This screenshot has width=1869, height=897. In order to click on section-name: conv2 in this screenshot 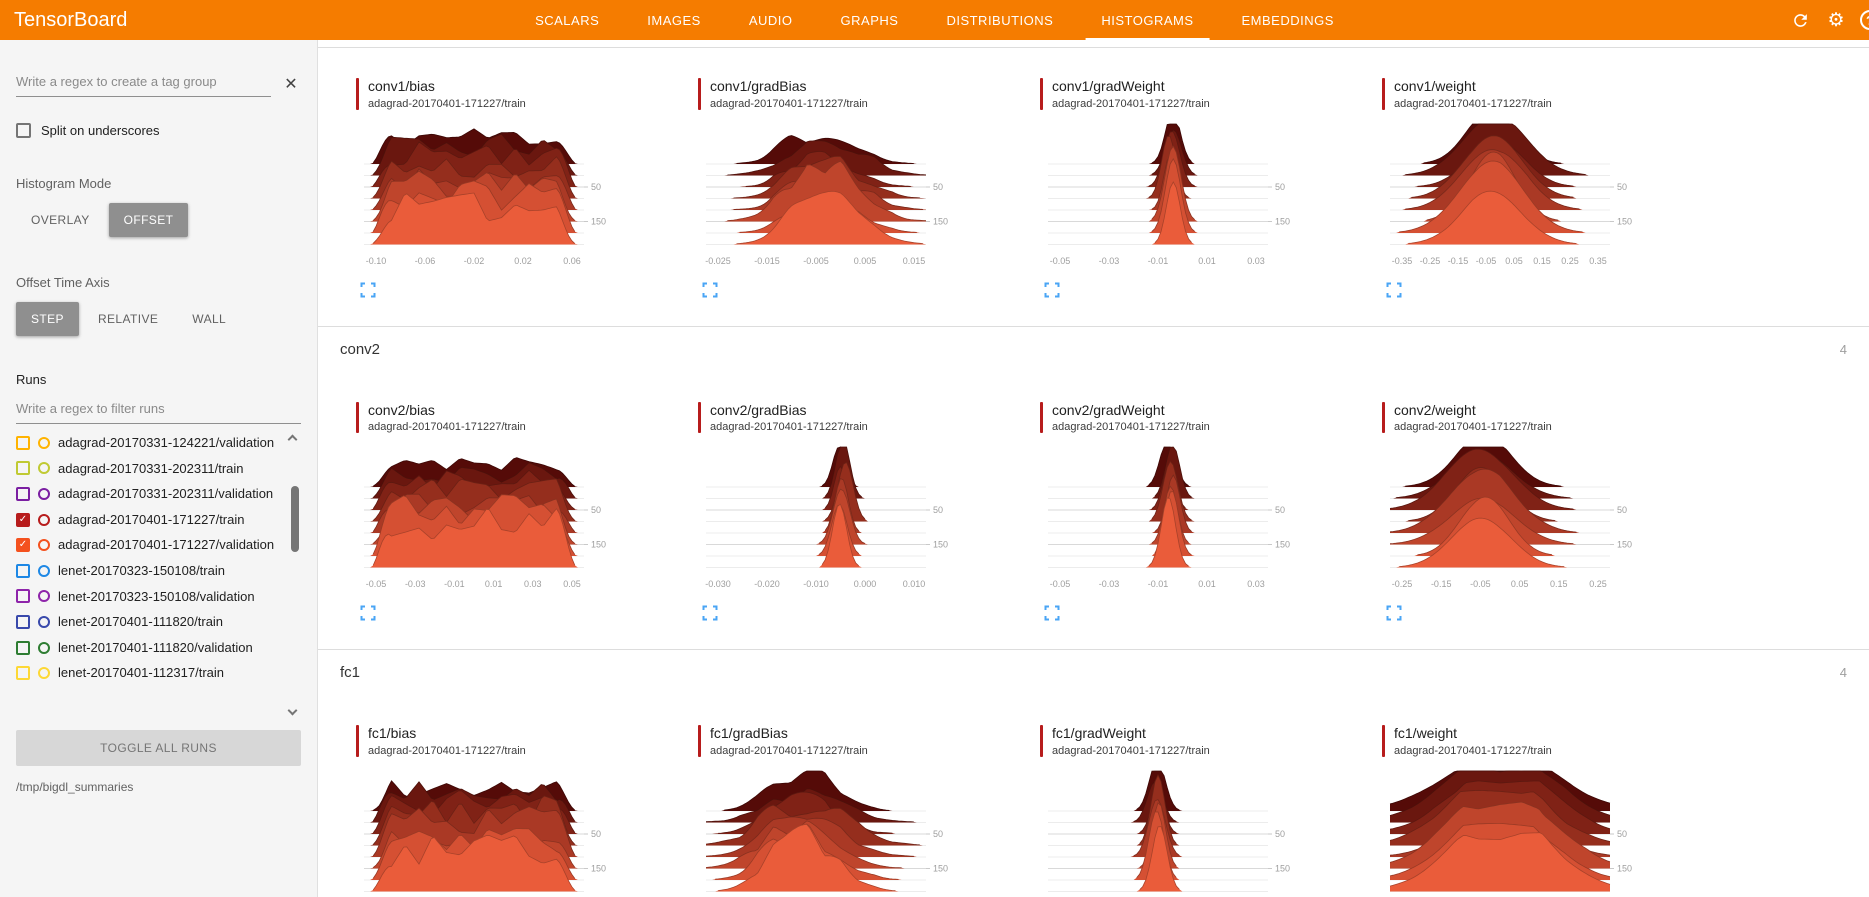, I will do `click(360, 349)`.